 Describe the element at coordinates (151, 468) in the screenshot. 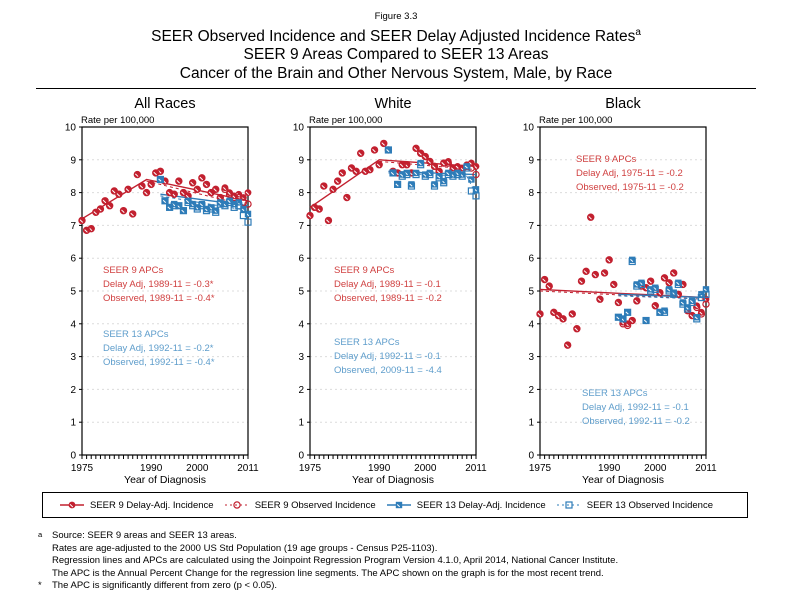

I see `x-tick-label: 1990` at that location.